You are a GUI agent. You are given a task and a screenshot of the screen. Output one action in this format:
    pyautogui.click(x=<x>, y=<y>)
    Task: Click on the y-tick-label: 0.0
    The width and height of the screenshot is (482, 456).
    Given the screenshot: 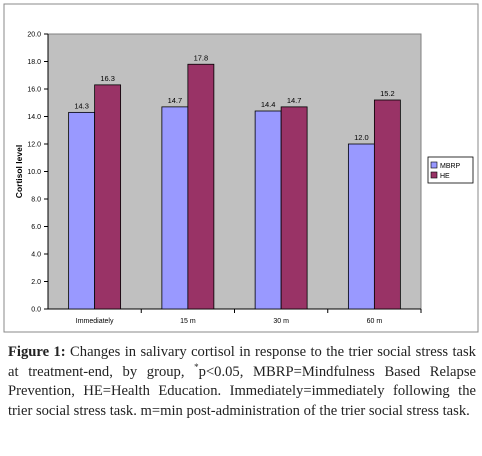 What is the action you would take?
    pyautogui.click(x=36, y=310)
    